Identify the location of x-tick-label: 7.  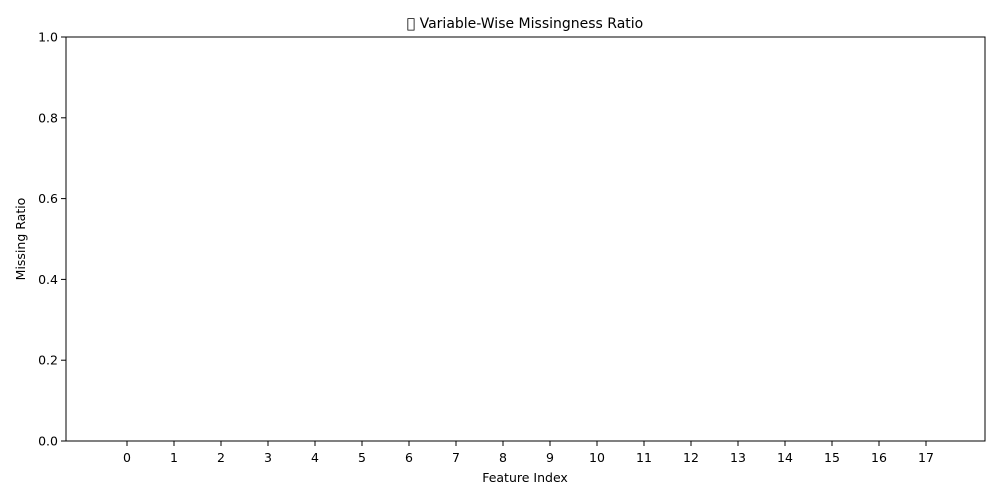
(456, 457).